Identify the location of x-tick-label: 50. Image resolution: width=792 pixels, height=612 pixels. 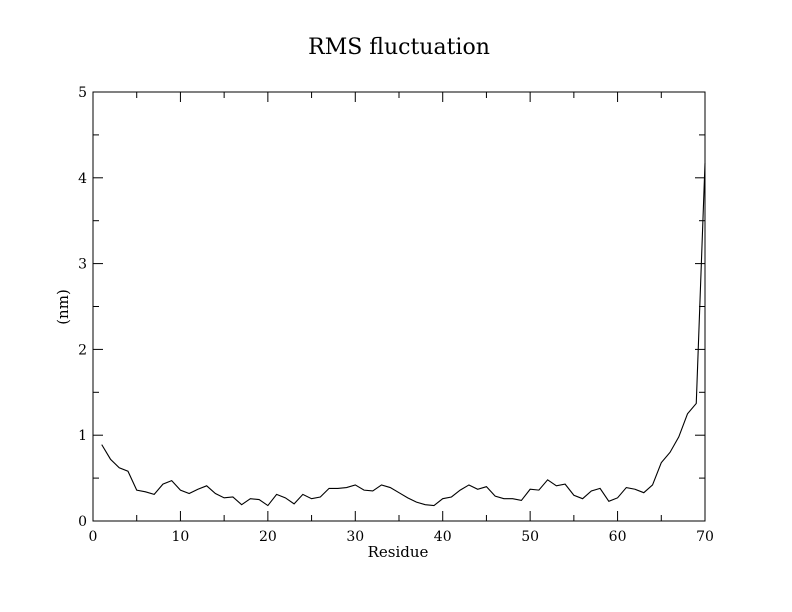
(530, 537).